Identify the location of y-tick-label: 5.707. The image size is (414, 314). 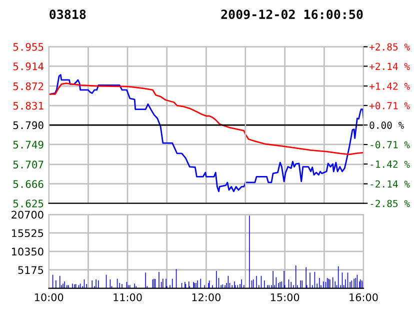
(28, 164).